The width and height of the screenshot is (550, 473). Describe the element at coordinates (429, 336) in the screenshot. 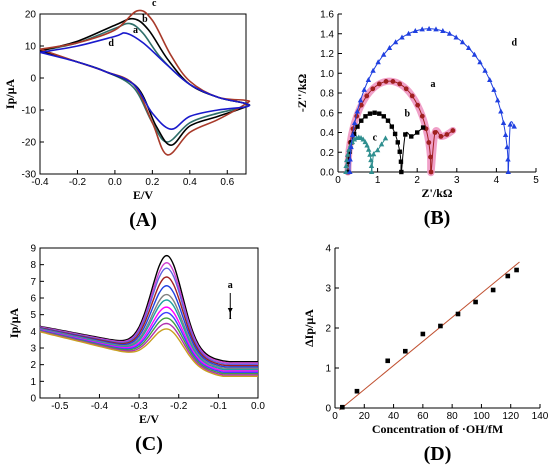

I see `fit-line` at that location.